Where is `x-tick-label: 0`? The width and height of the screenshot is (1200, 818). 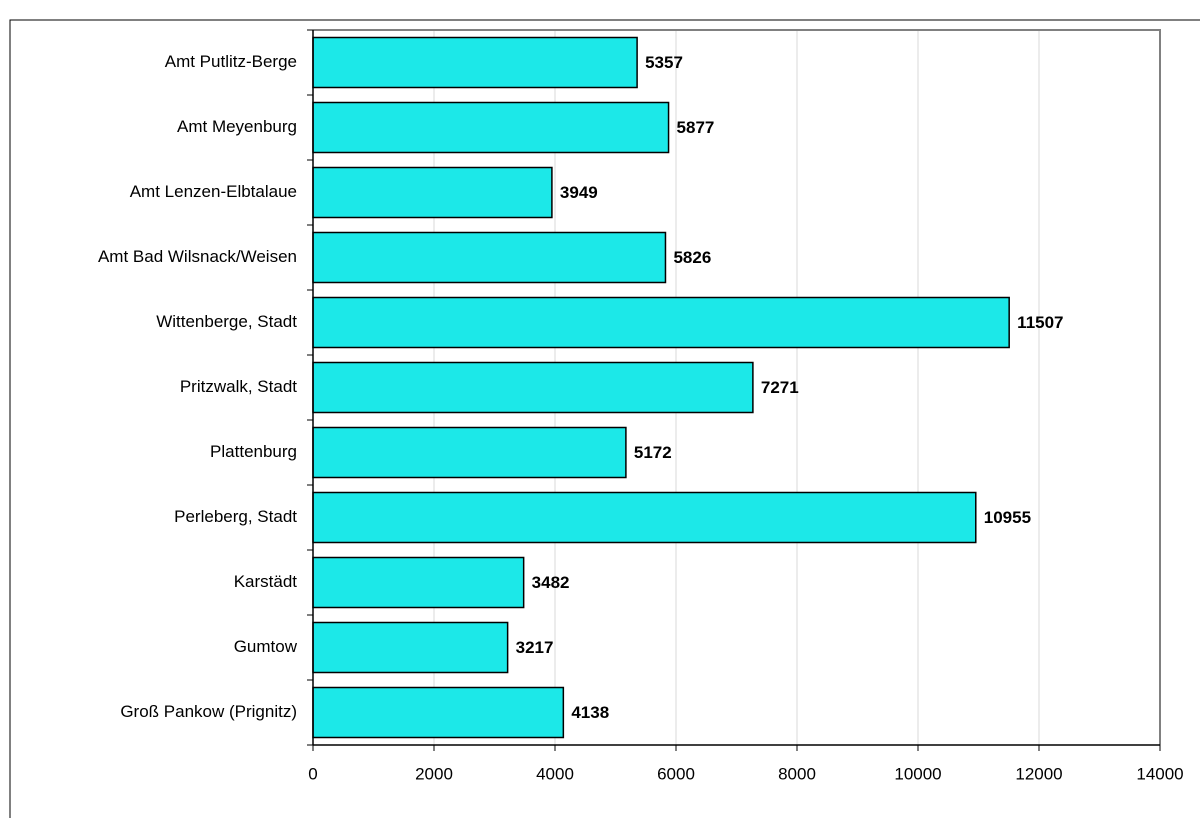 x-tick-label: 0 is located at coordinates (312, 773).